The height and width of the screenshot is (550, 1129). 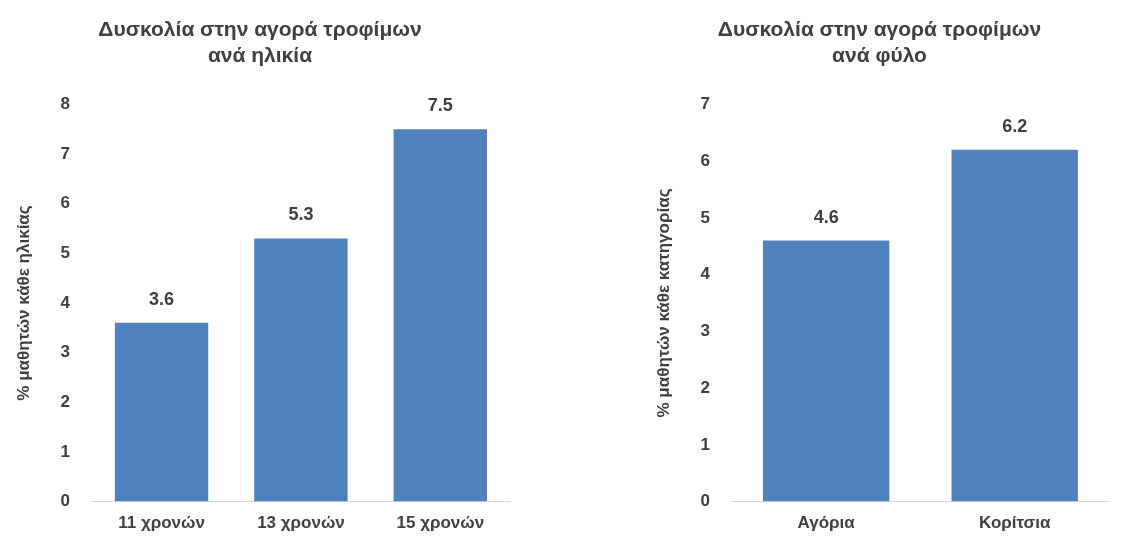 What do you see at coordinates (1015, 125) in the screenshot?
I see `data-label: 6.2` at bounding box center [1015, 125].